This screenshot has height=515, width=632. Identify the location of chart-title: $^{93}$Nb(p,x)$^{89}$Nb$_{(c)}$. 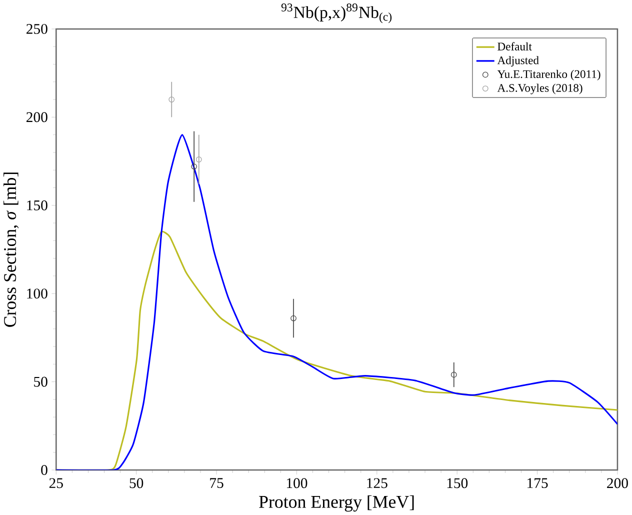
(336, 13).